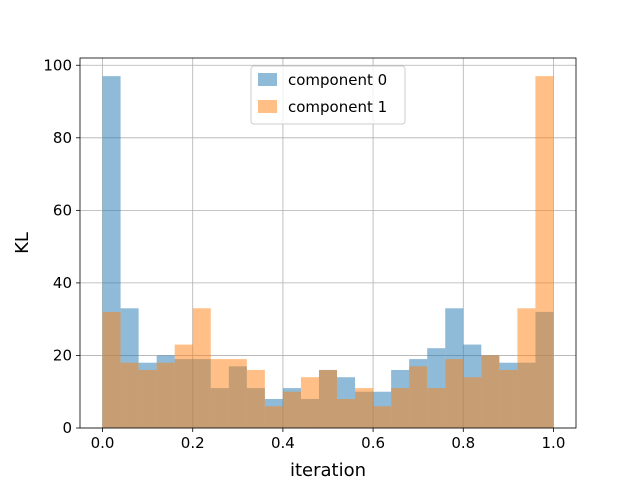 This screenshot has width=640, height=480. Describe the element at coordinates (62, 210) in the screenshot. I see `y-tick-label: 60` at that location.